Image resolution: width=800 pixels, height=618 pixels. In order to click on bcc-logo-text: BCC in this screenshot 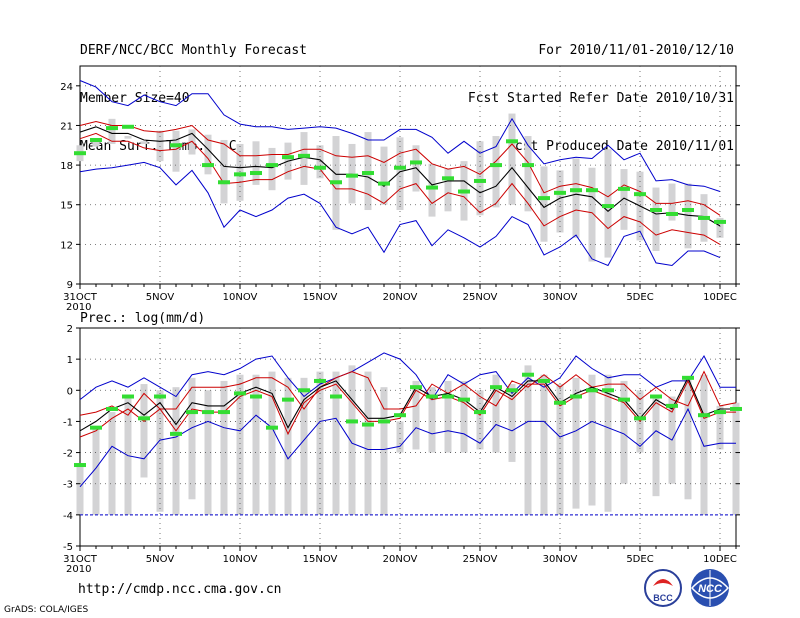, I will do `click(663, 598)`.